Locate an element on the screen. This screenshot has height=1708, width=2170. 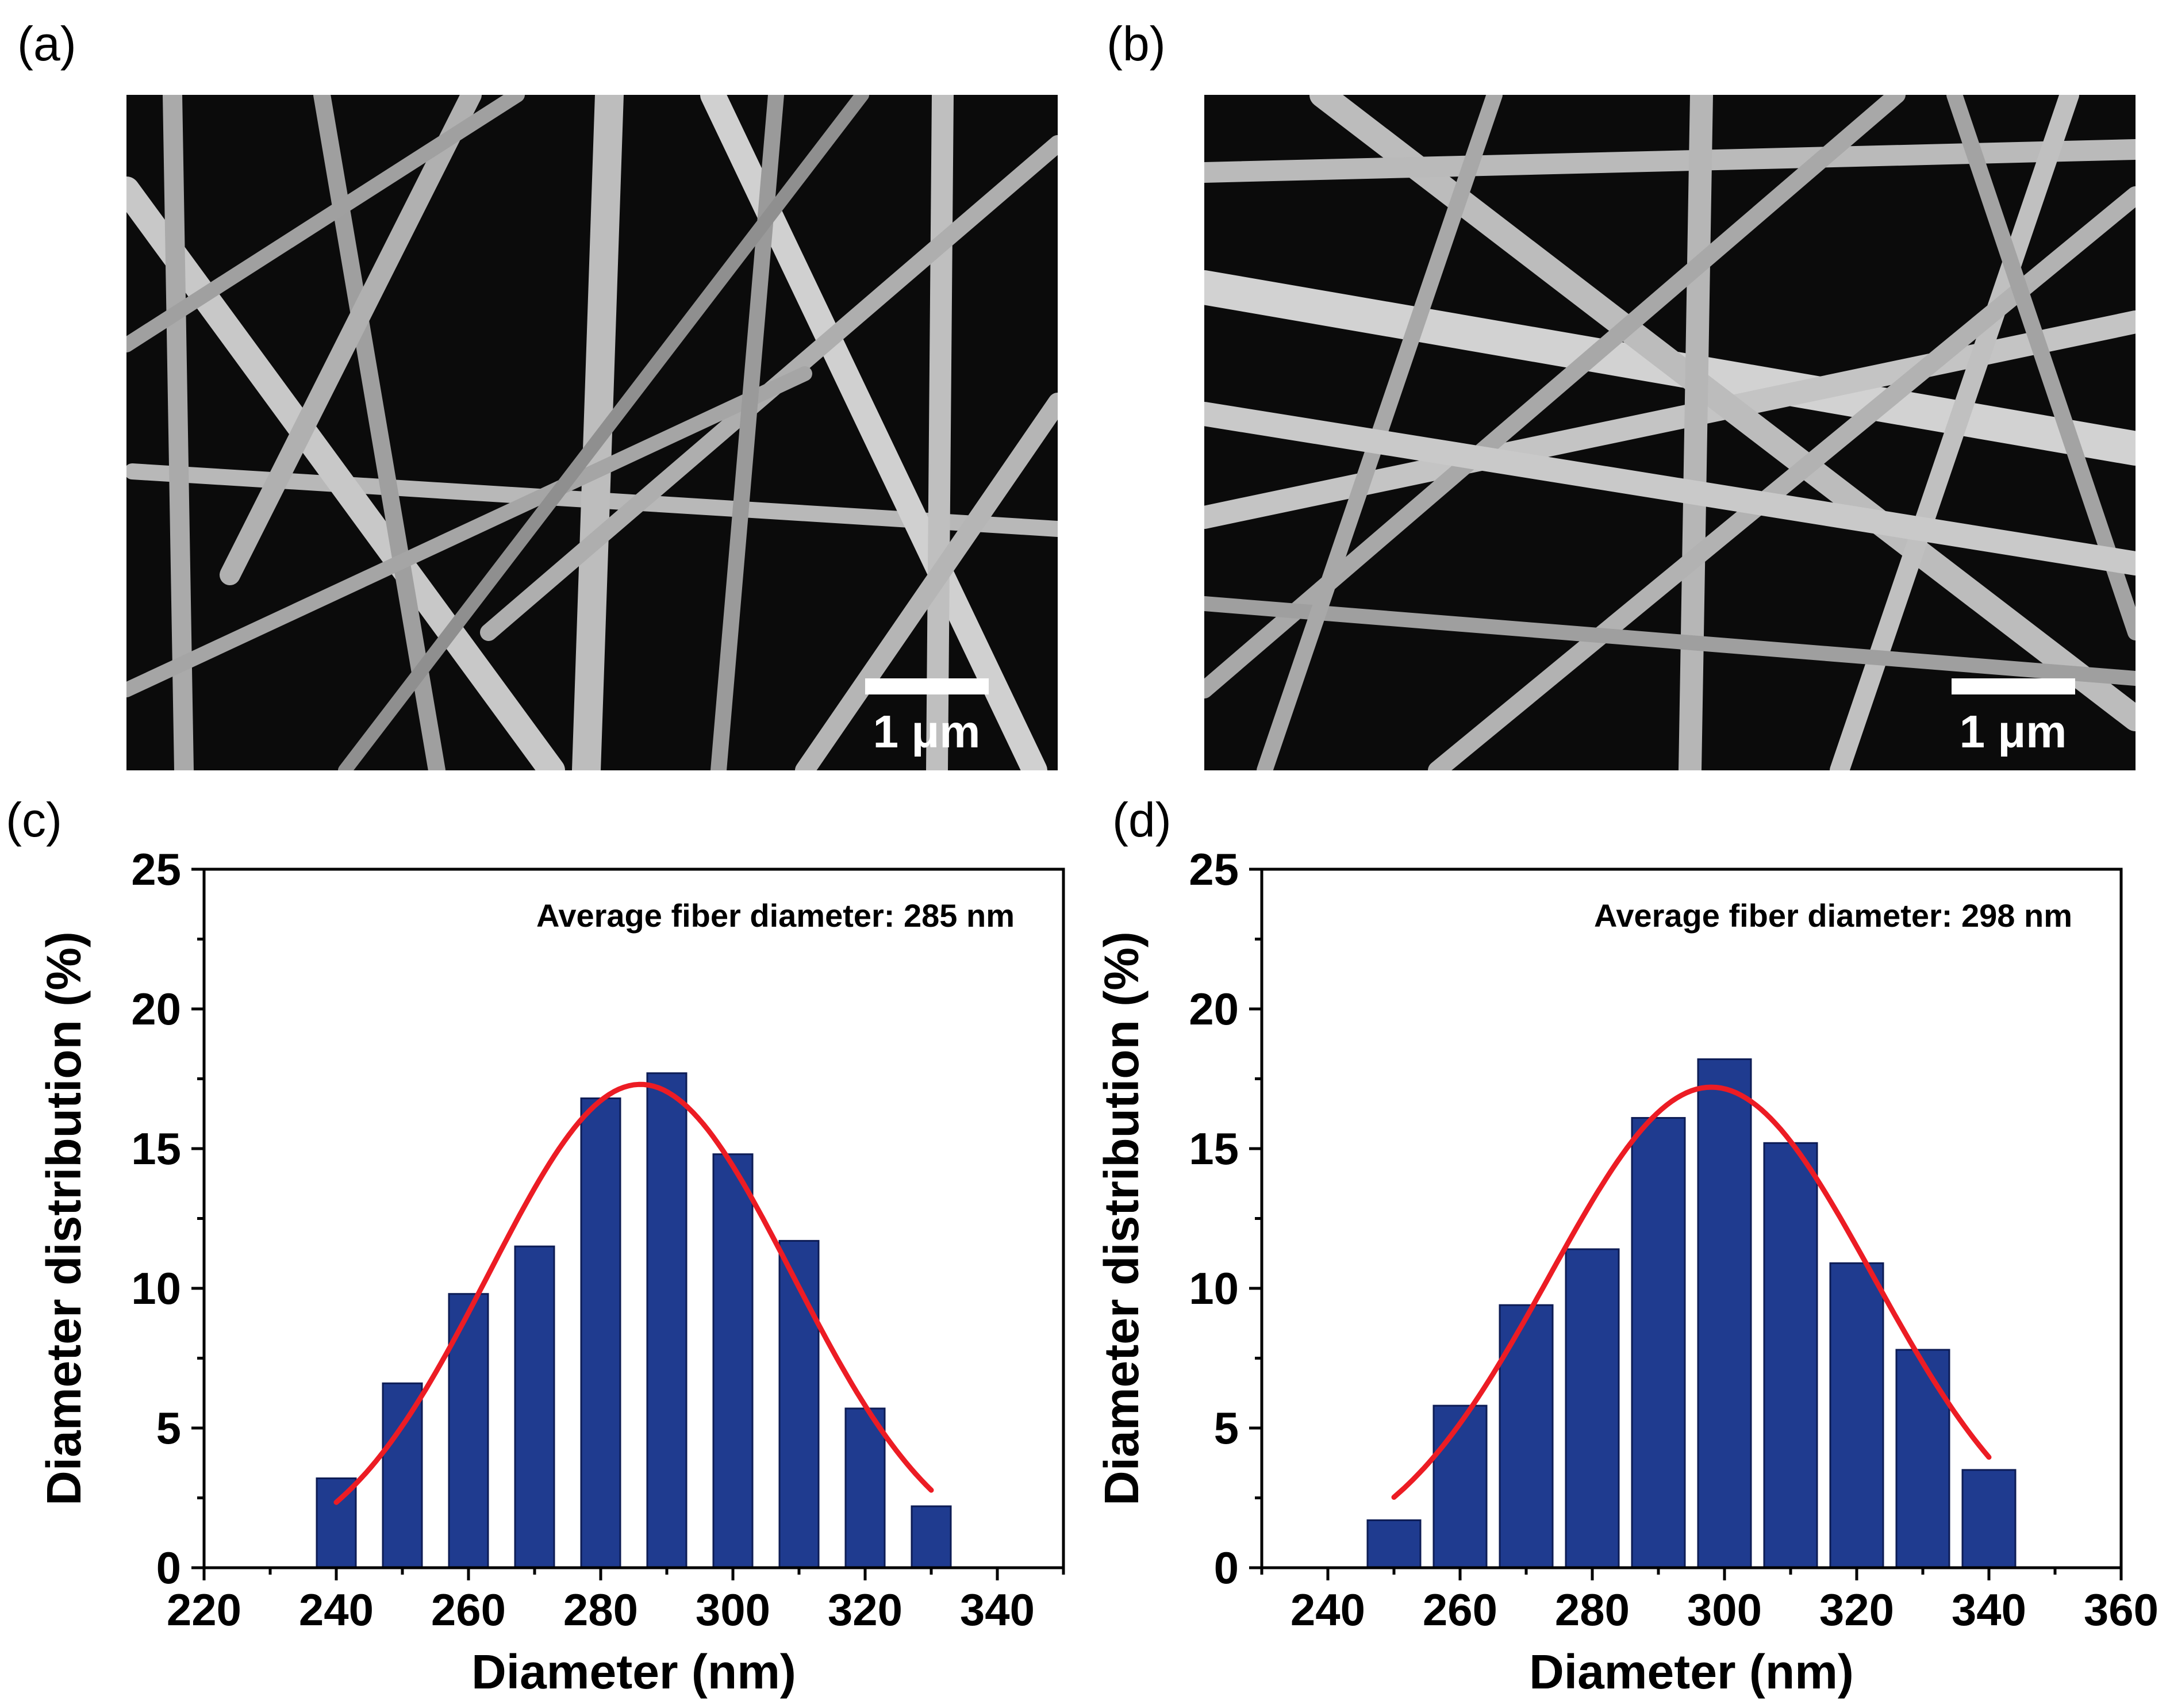
x-tick-label-d-240: 240 is located at coordinates (1328, 1609).